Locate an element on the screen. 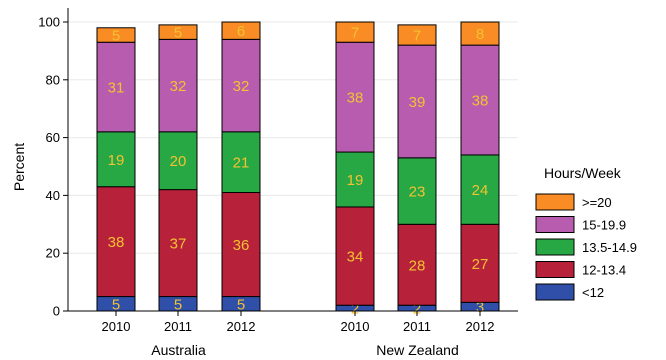 The width and height of the screenshot is (666, 360). data-label: 31 is located at coordinates (116, 88).